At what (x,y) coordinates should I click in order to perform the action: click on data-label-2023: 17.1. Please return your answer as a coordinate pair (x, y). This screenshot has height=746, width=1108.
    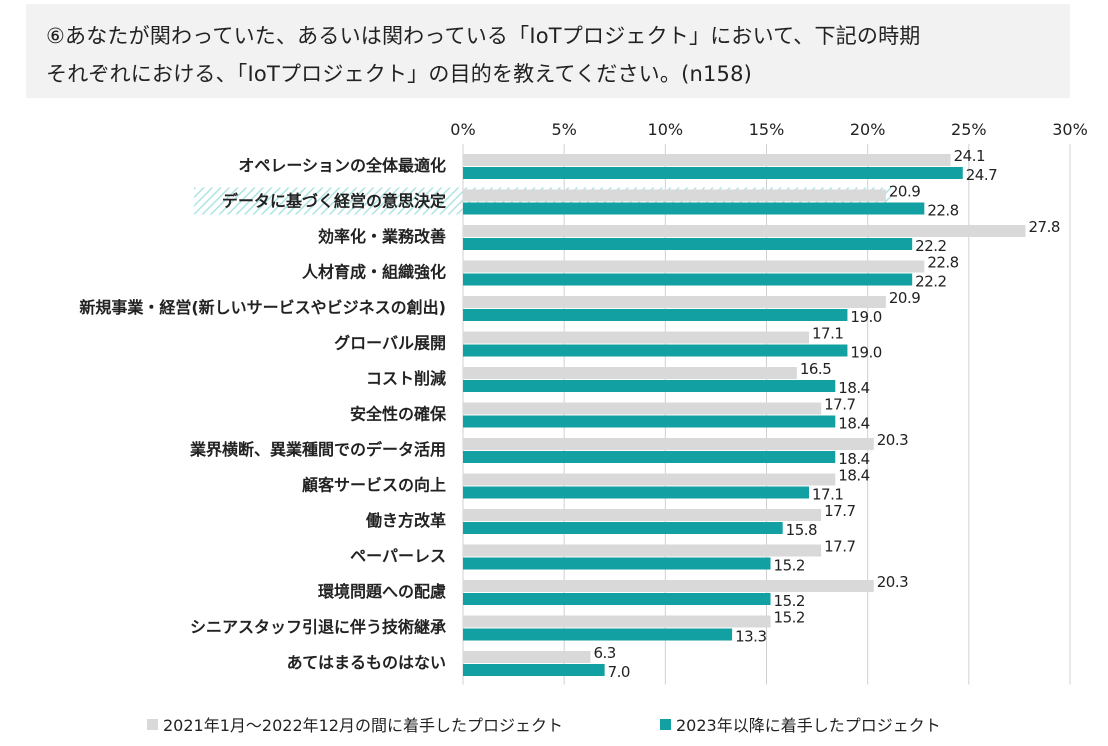
    Looking at the image, I should click on (827, 495).